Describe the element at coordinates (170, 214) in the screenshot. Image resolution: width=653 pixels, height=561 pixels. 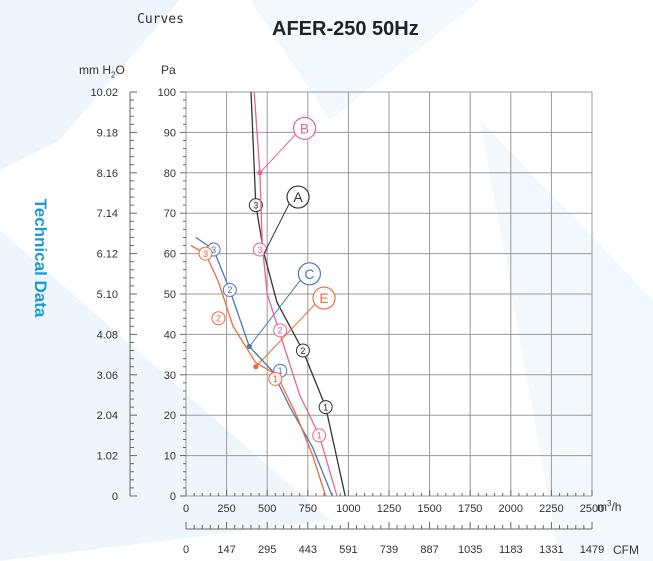
I see `y-tick-label-pa: 70` at that location.